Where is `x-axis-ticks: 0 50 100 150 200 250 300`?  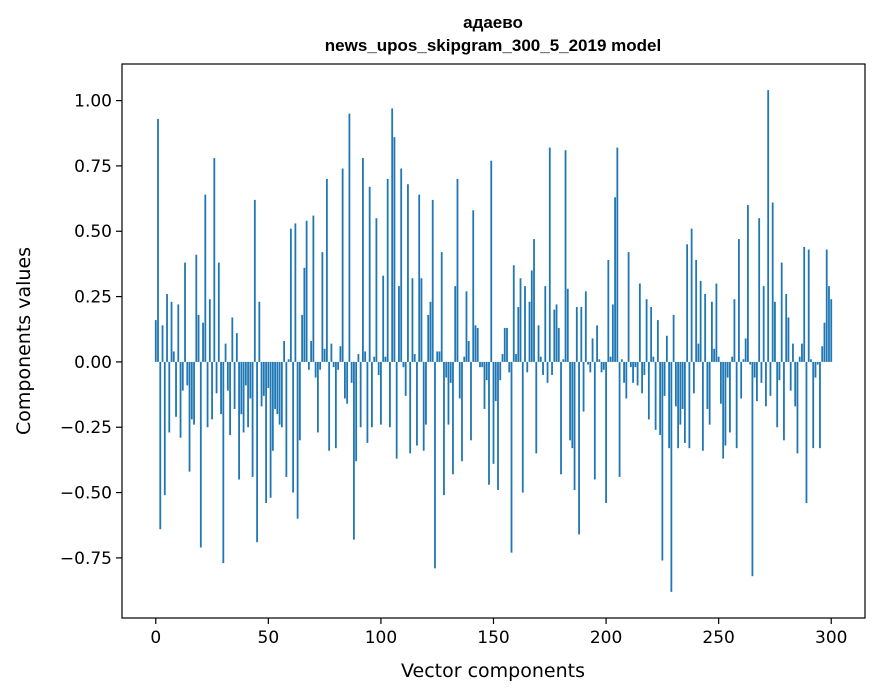 x-axis-ticks: 0 50 100 150 200 250 300 is located at coordinates (498, 633).